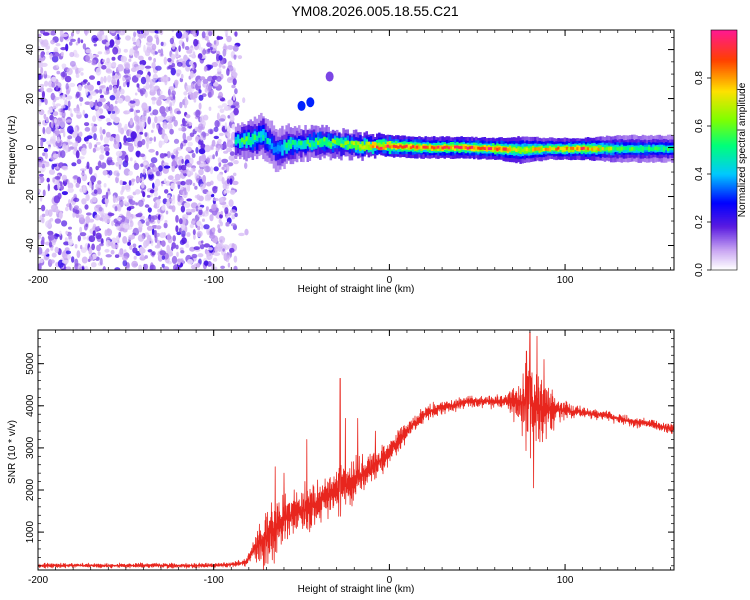 The width and height of the screenshot is (750, 600). I want to click on spectrogram-x-label: Height of straight line (km), so click(356, 289).